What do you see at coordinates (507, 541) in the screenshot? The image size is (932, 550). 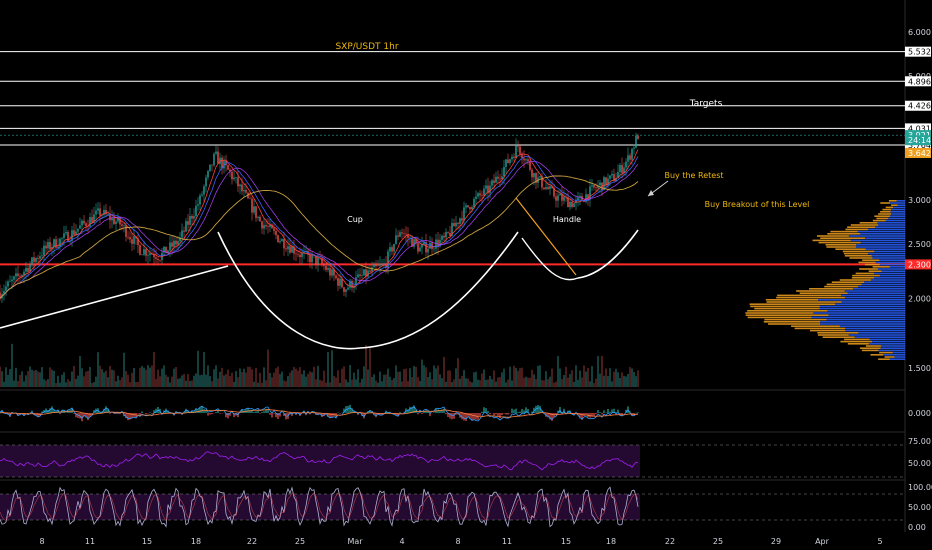 I see `x-tick-label: 11` at bounding box center [507, 541].